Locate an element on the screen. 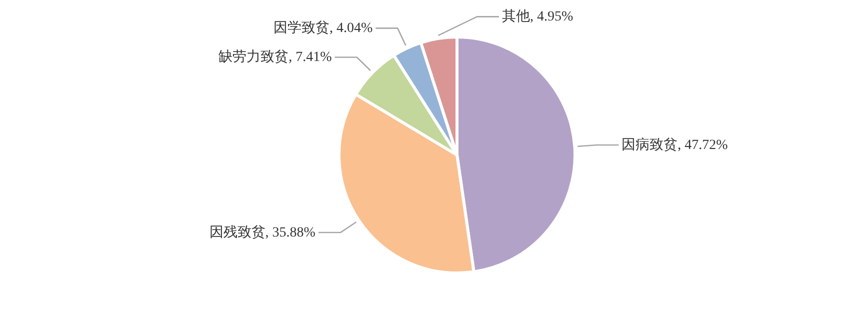  slice-label: 缺劳力致贫, 7.41% is located at coordinates (275, 57).